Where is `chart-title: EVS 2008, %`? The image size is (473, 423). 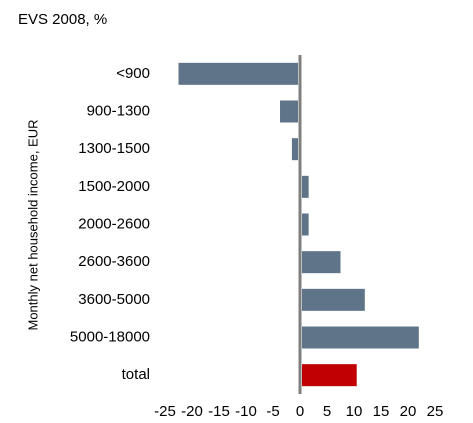
chart-title: EVS 2008, % is located at coordinates (62, 19).